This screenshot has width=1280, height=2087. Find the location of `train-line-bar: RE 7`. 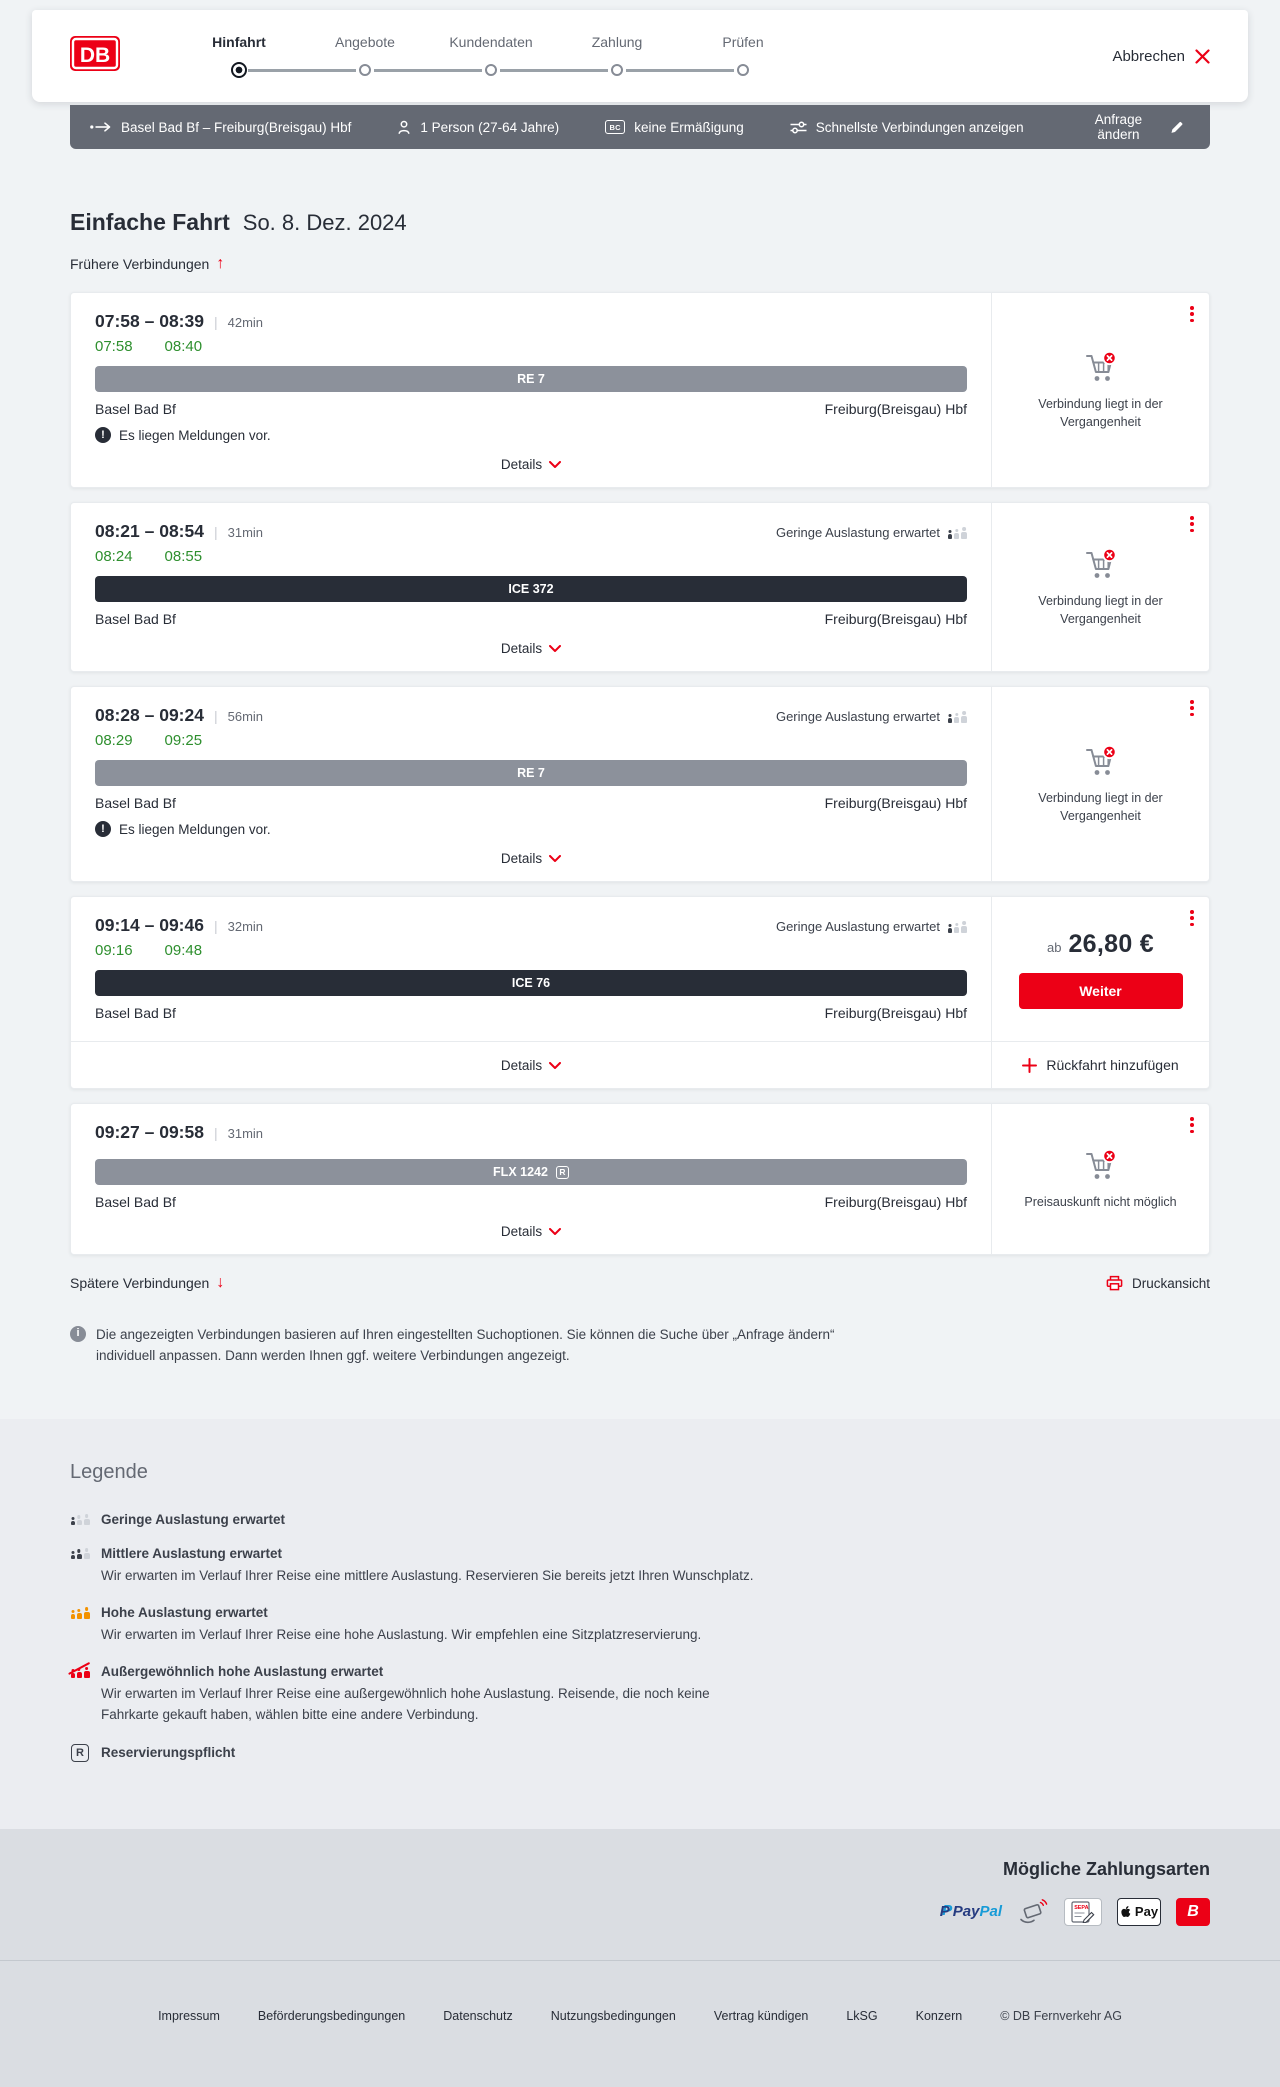

train-line-bar: RE 7 is located at coordinates (531, 773).